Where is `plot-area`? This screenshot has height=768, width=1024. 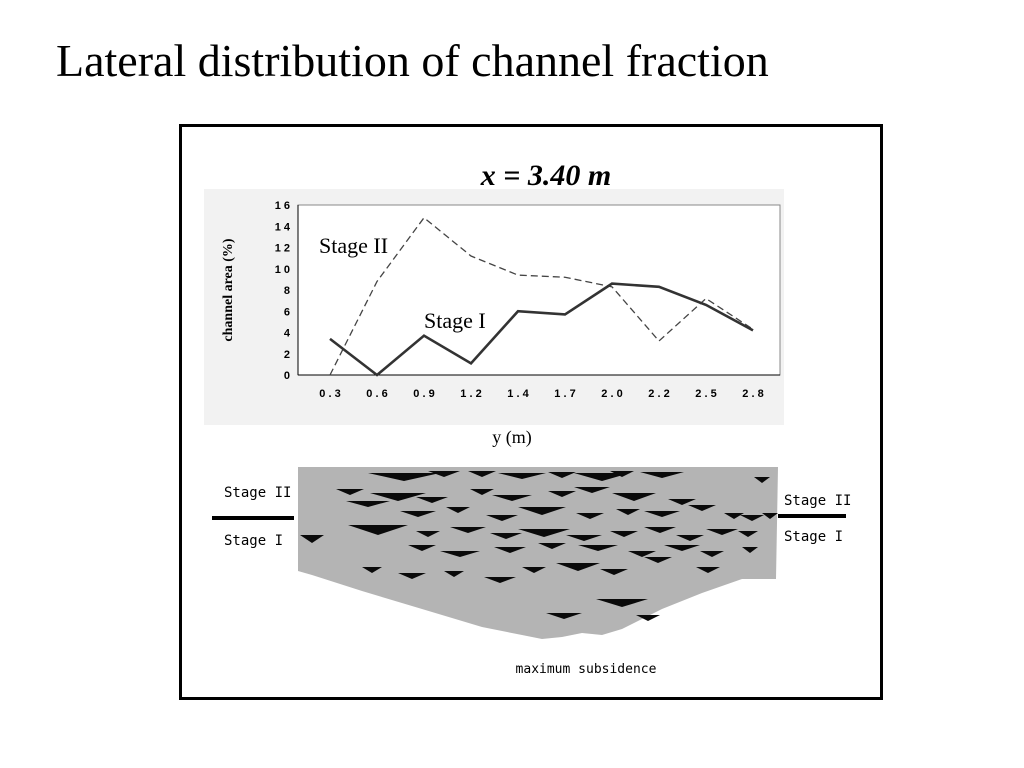 plot-area is located at coordinates (539, 290).